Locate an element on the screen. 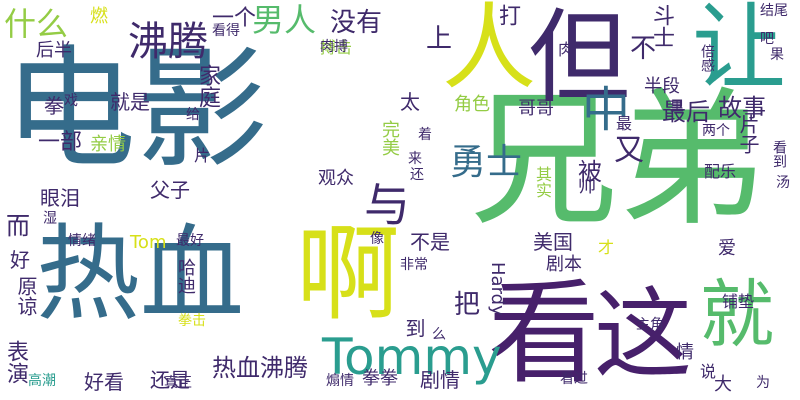  word-wanmei: 完美 is located at coordinates (389, 138).